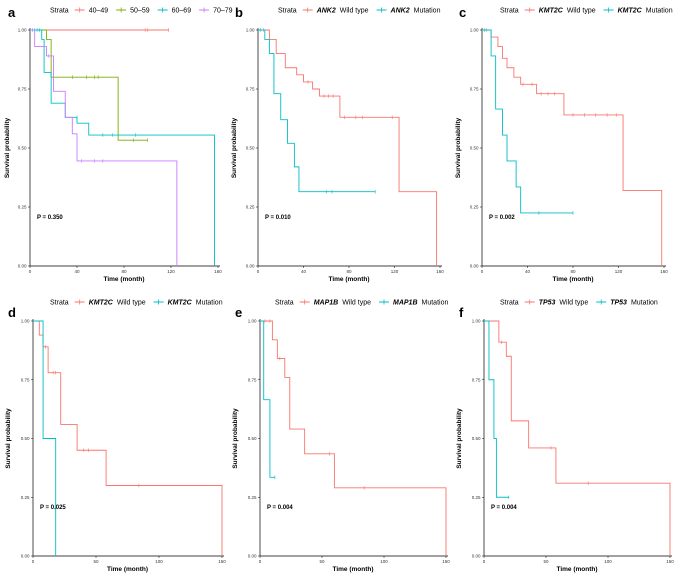  What do you see at coordinates (618, 303) in the screenshot?
I see `legend-gene: TP53` at bounding box center [618, 303].